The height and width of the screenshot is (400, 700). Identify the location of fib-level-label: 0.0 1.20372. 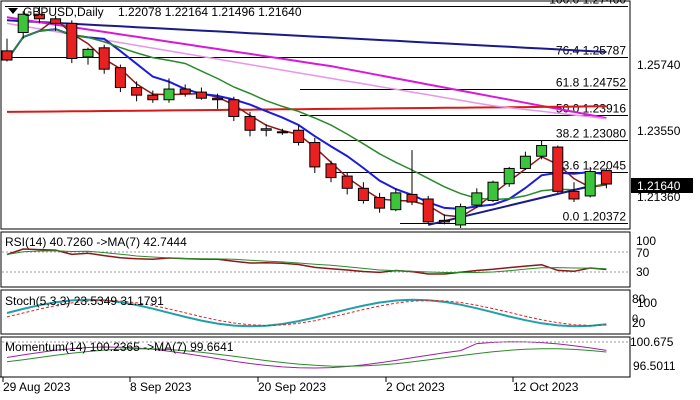
(595, 217).